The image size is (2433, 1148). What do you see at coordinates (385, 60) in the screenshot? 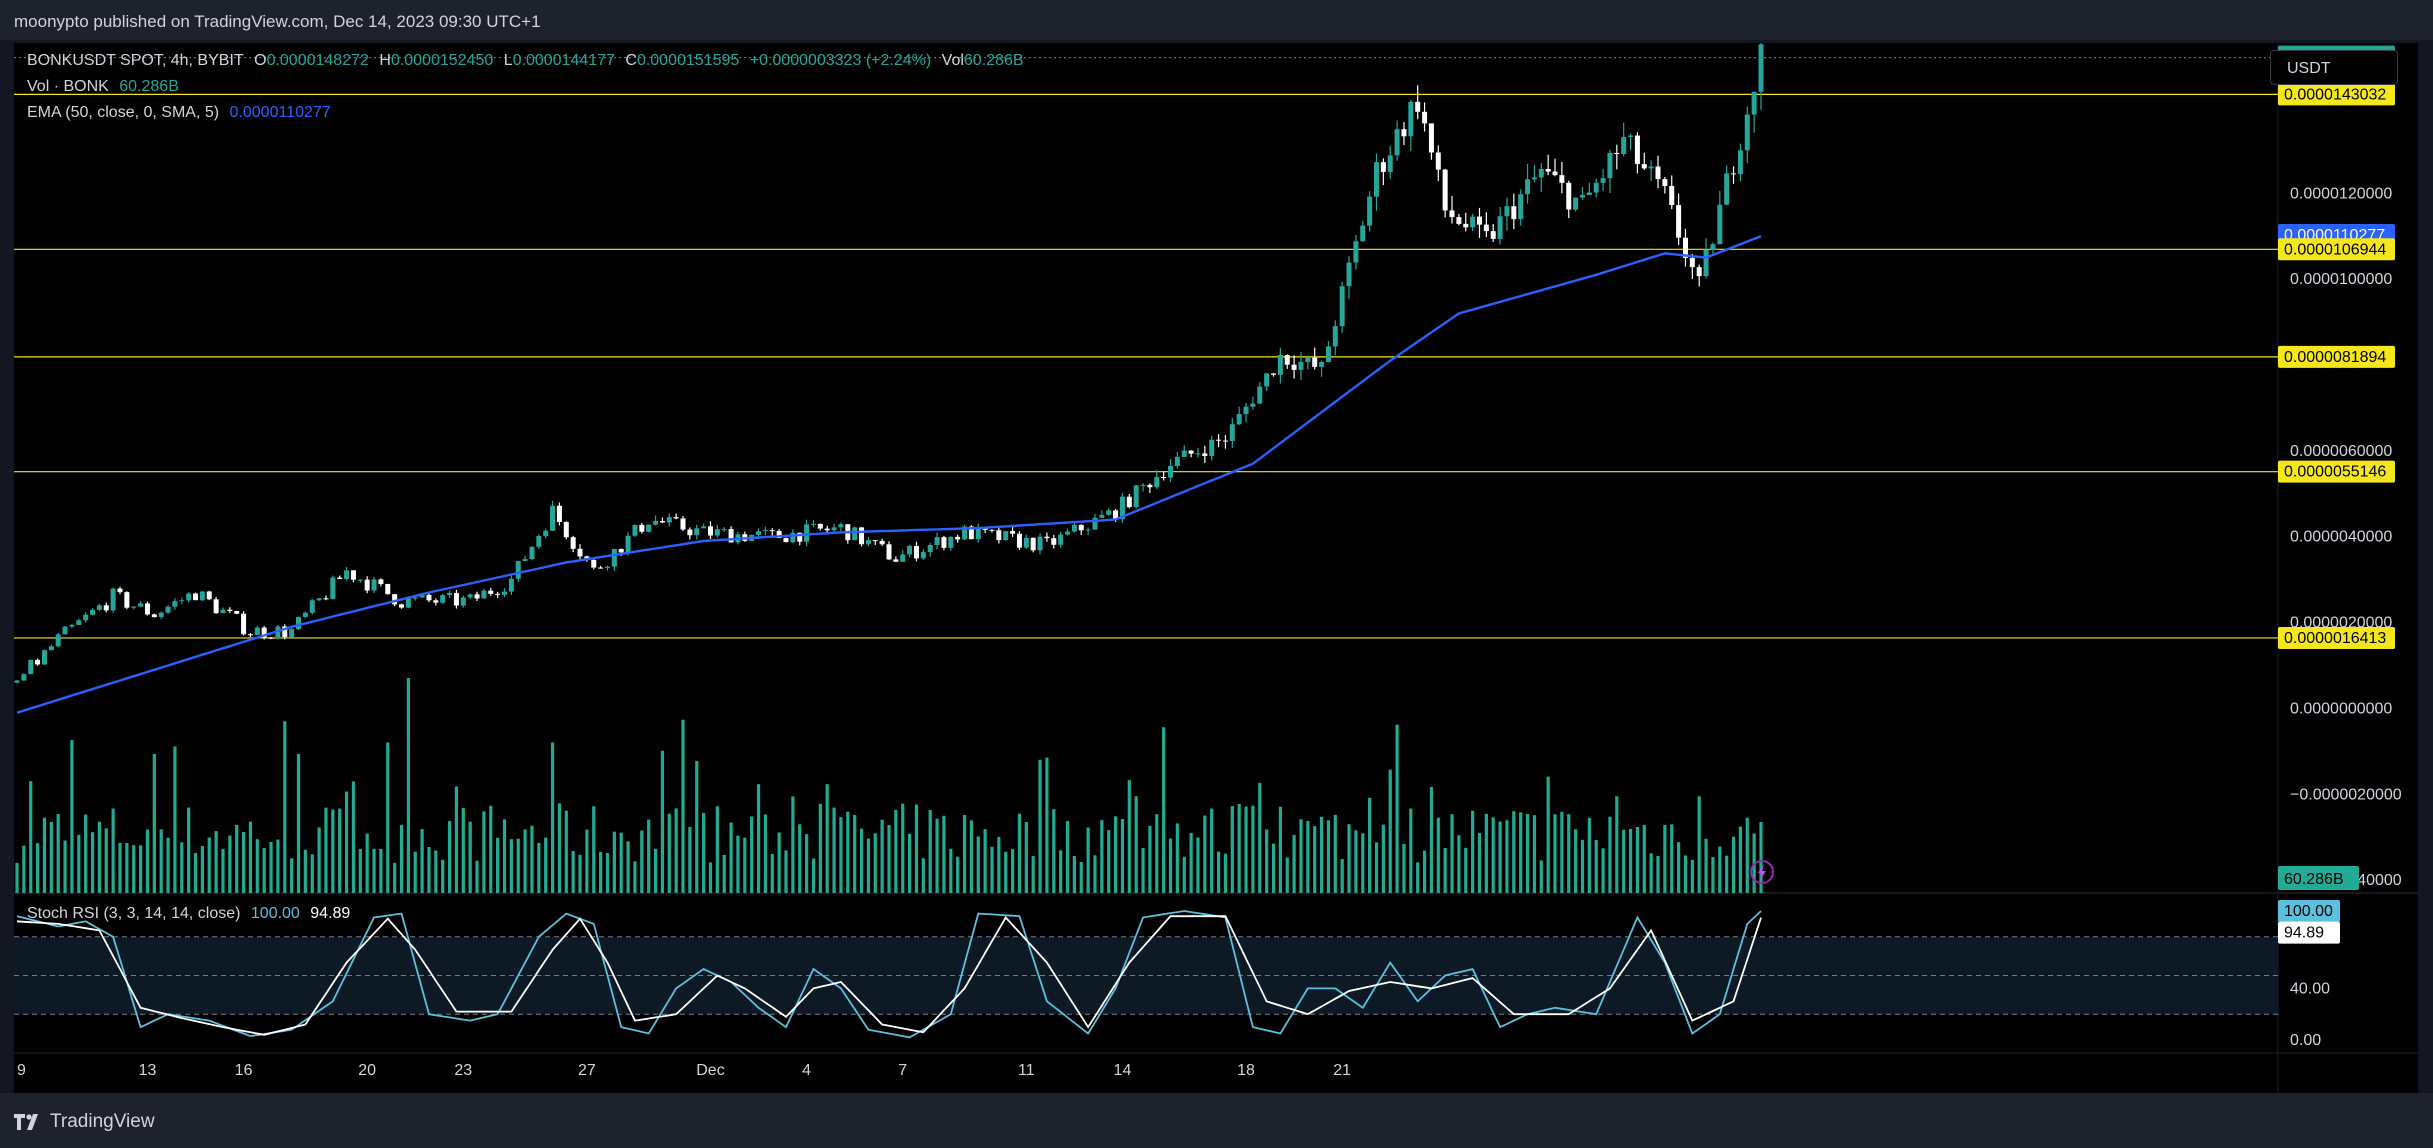
I see `legend-h-label: H` at bounding box center [385, 60].